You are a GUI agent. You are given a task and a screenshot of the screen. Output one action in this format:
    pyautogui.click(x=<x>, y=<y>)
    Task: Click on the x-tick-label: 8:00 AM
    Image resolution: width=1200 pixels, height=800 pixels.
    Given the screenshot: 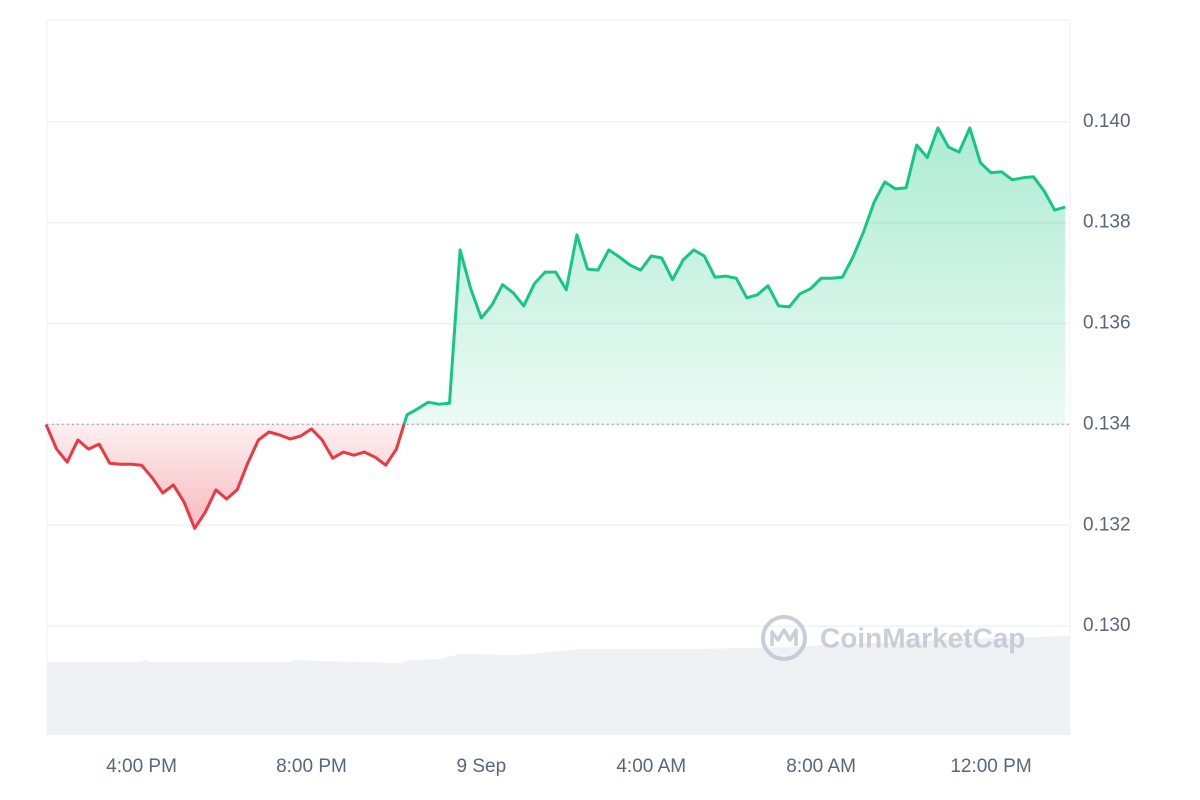 What is the action you would take?
    pyautogui.click(x=821, y=766)
    